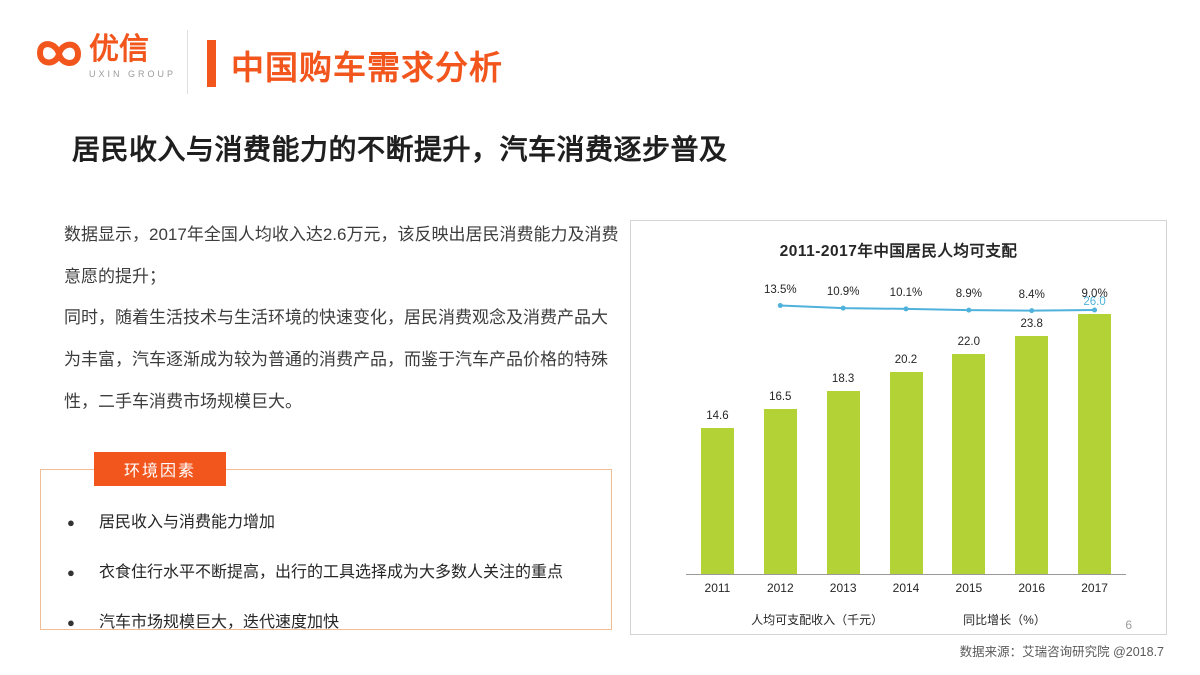  What do you see at coordinates (219, 622) in the screenshot?
I see `list-item-text: 汽车市场规模巨大，迭代速度加快` at bounding box center [219, 622].